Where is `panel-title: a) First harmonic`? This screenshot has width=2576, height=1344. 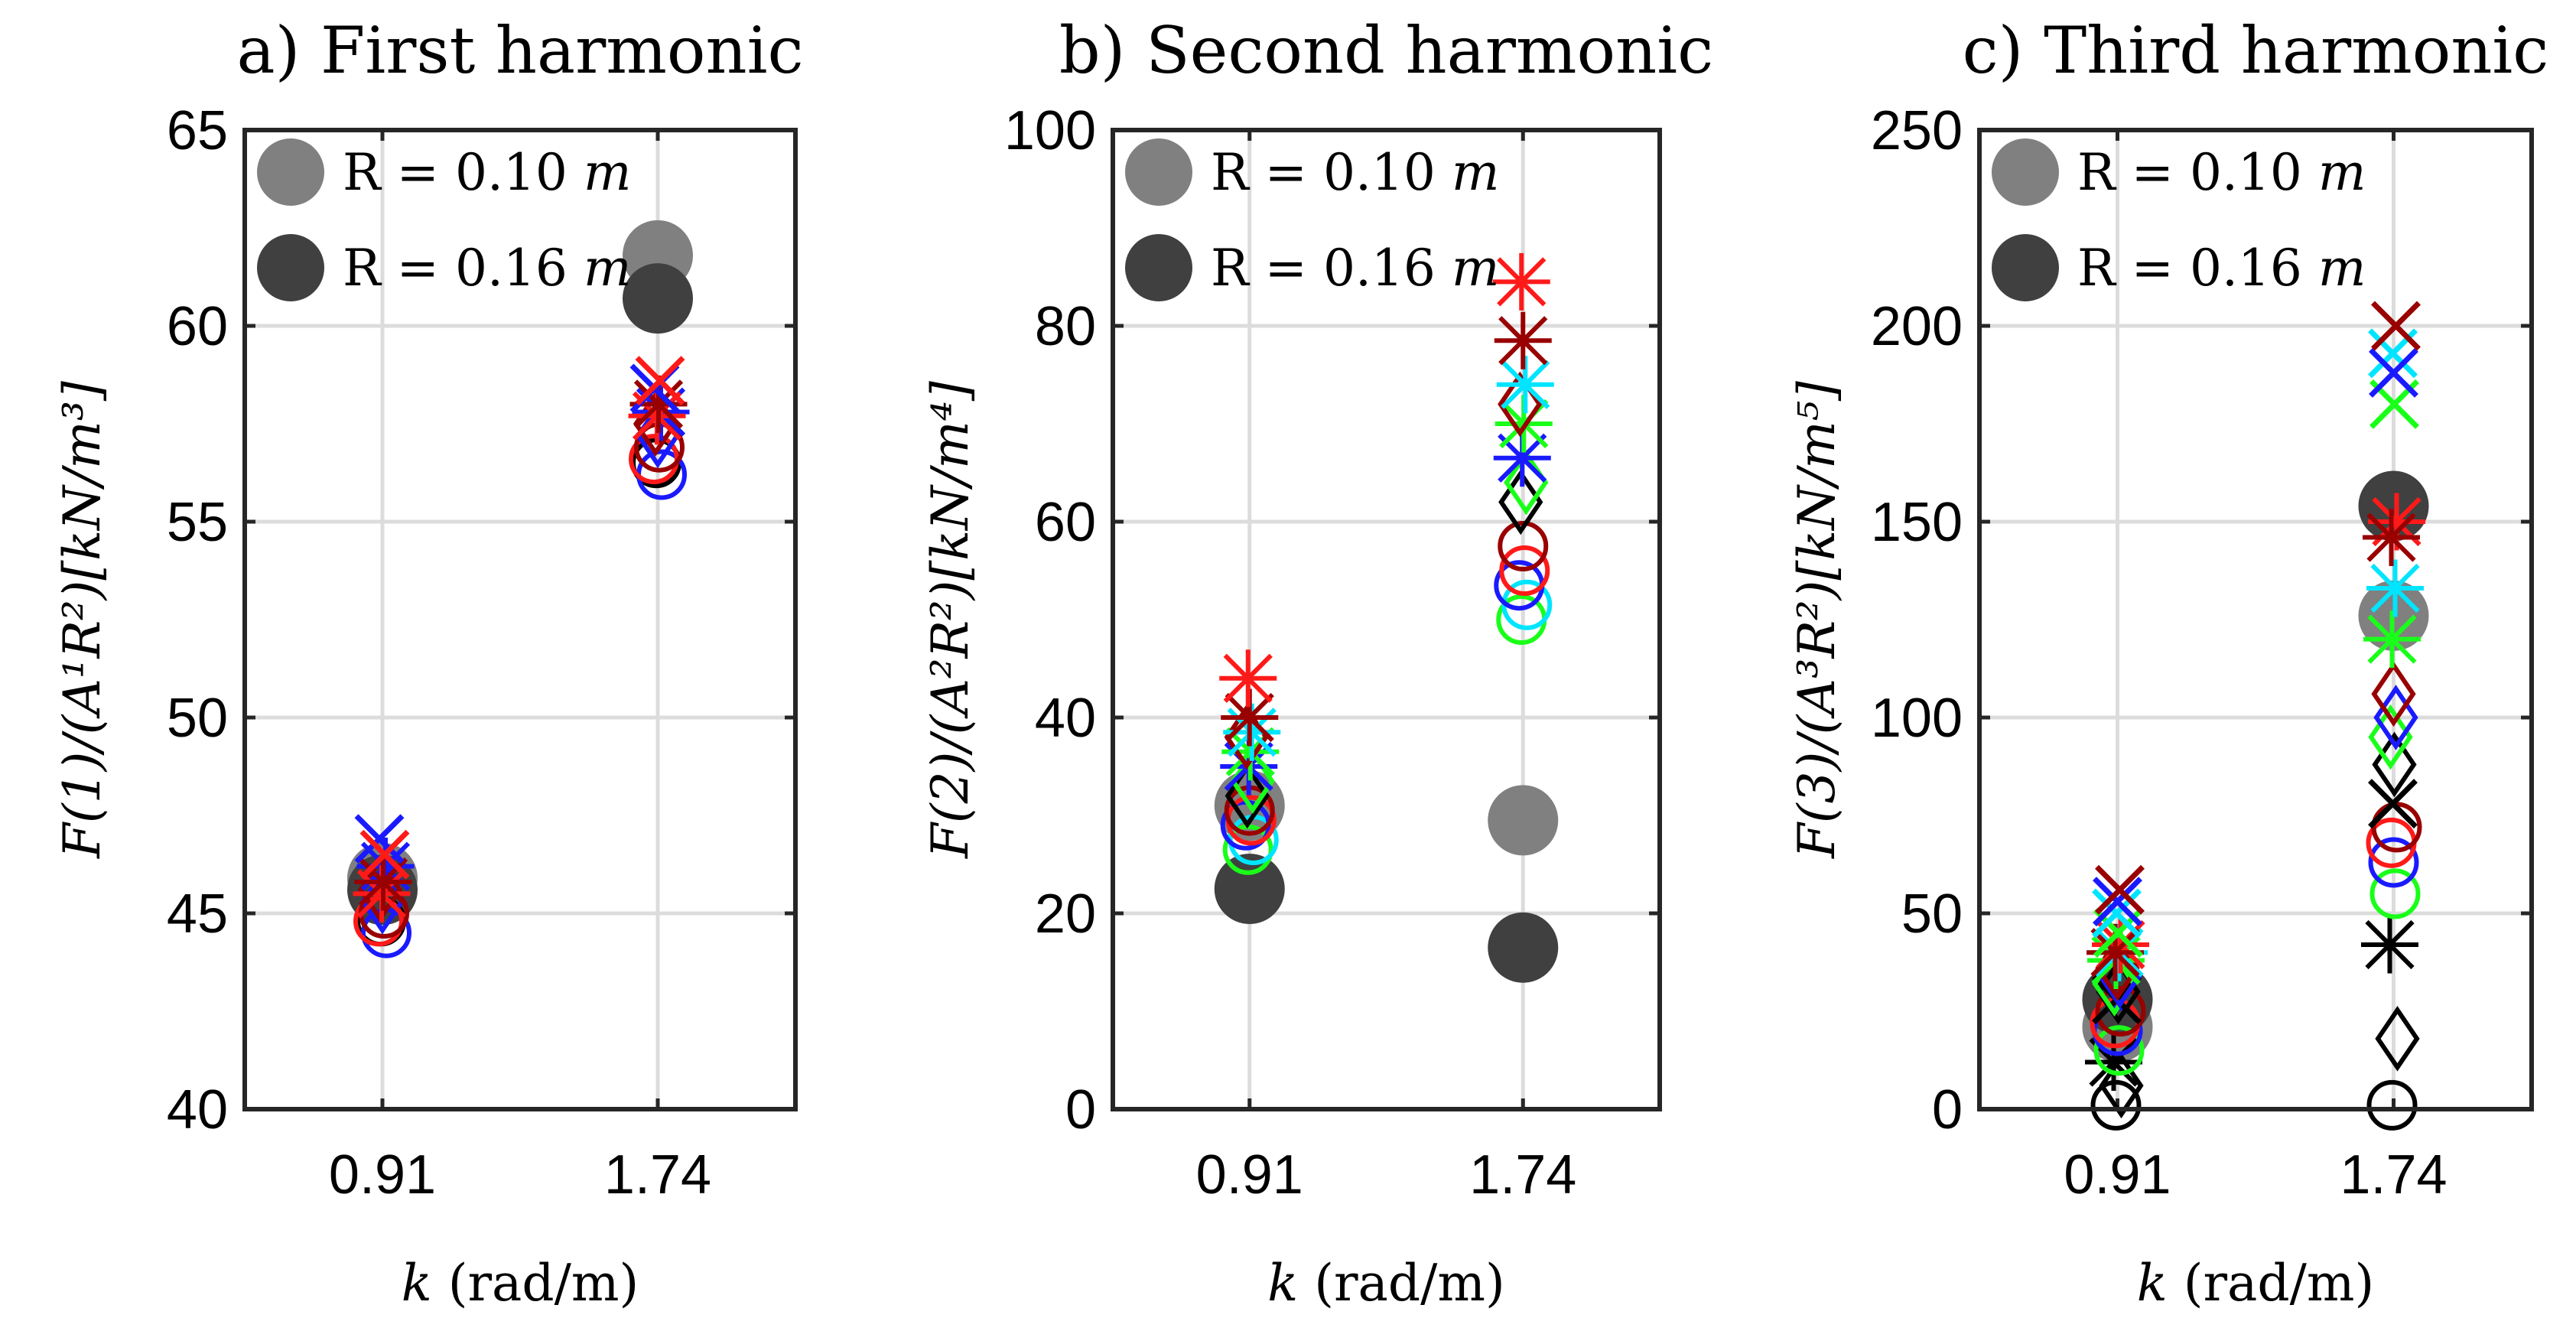
panel-title: a) First harmonic is located at coordinates (520, 50).